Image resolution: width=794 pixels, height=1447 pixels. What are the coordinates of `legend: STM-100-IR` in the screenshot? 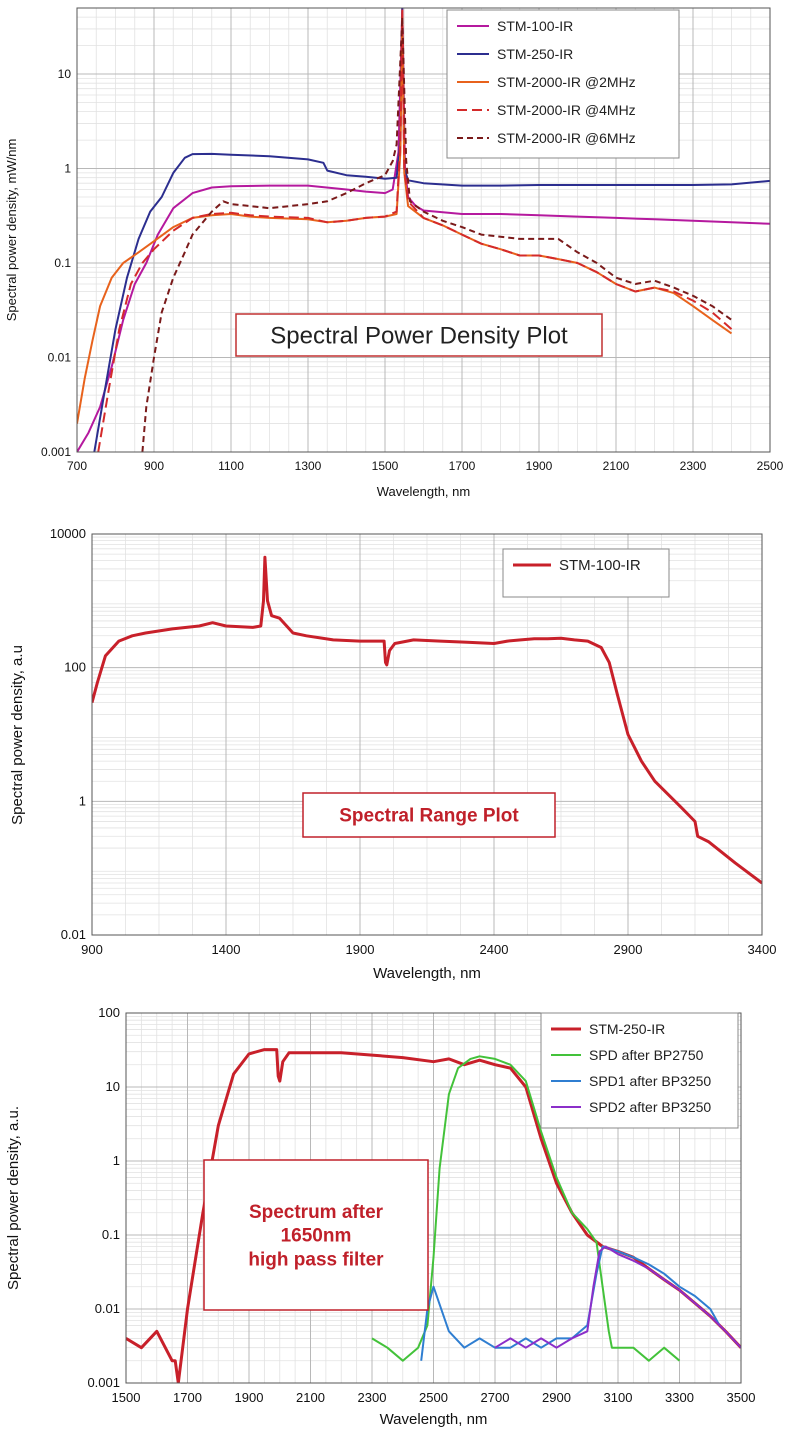 It's located at (586, 573).